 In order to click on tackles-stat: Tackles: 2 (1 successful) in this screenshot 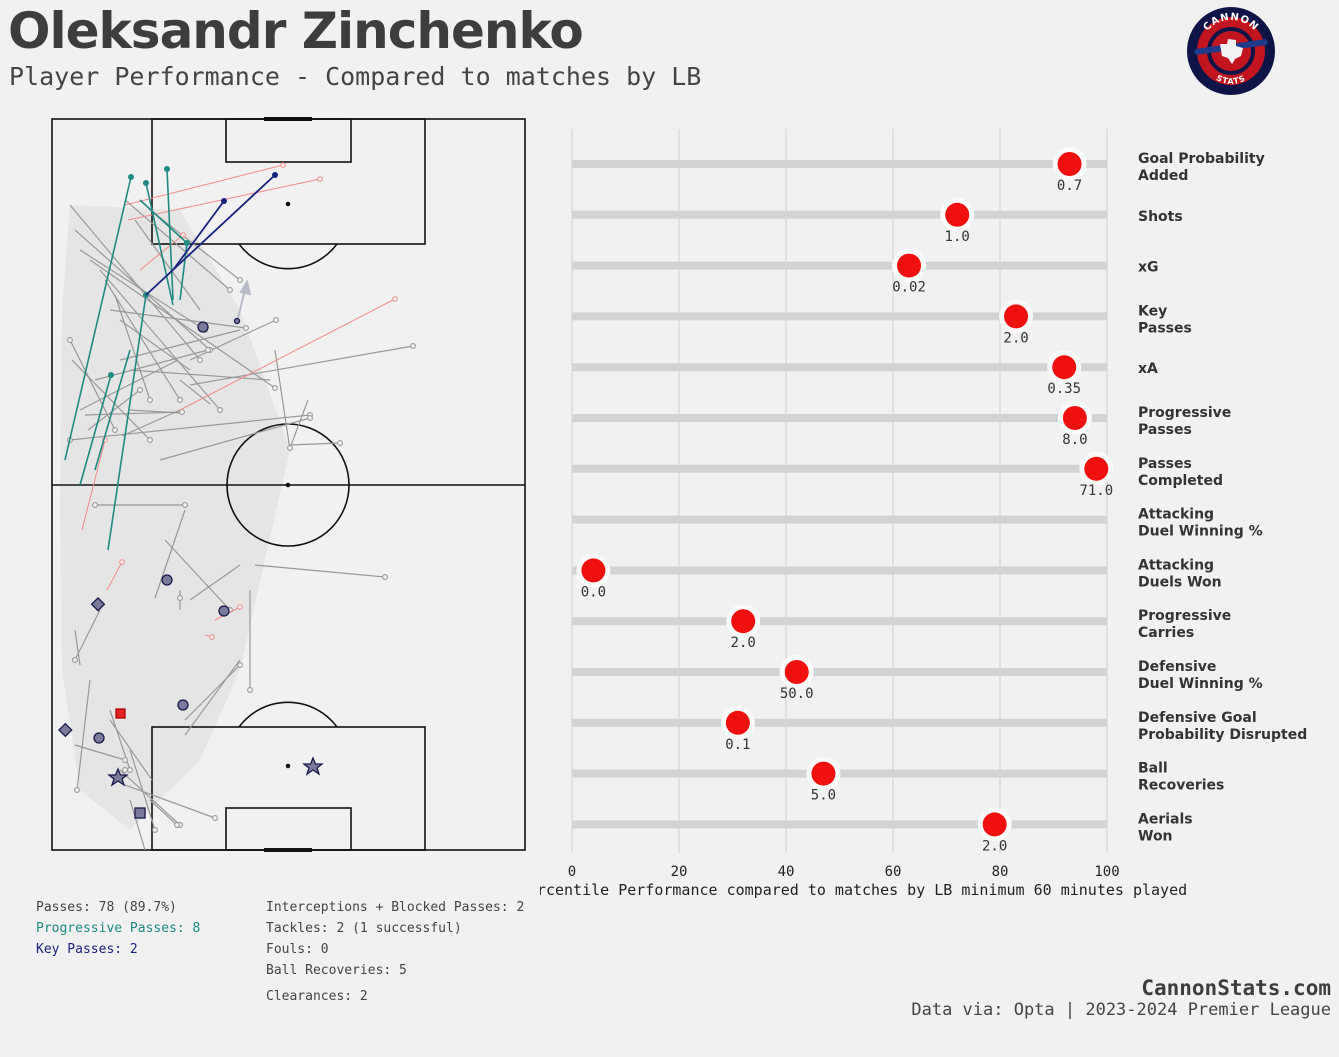, I will do `click(364, 928)`.